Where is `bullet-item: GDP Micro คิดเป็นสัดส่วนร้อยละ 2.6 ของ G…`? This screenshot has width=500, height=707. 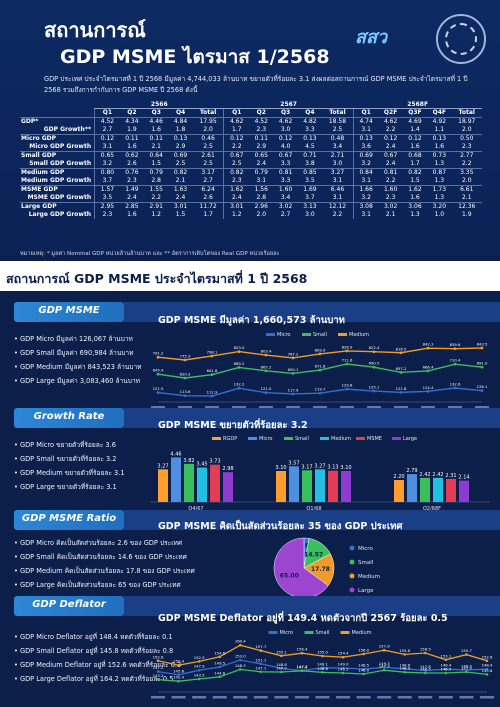
bullet-item: GDP Micro คิดเป็นสัดส่วนร้อยละ 2.6 ของ G… is located at coordinates (104, 543).